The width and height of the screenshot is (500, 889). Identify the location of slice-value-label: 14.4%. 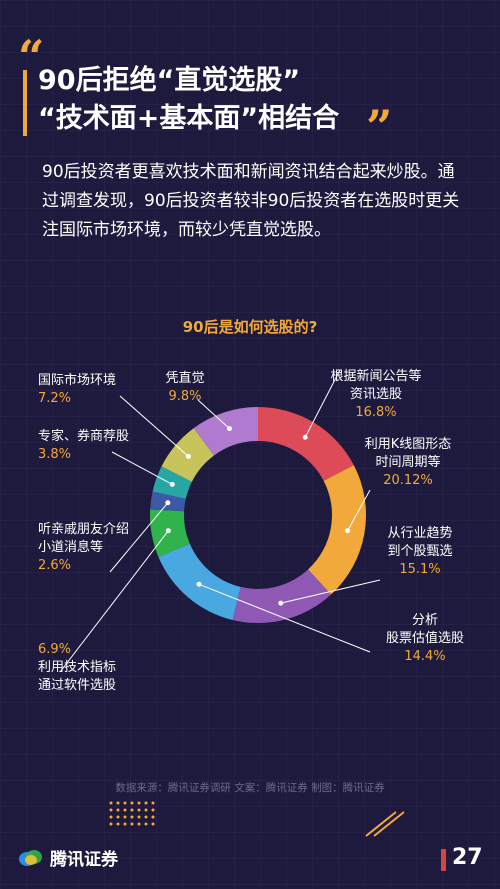
(424, 656).